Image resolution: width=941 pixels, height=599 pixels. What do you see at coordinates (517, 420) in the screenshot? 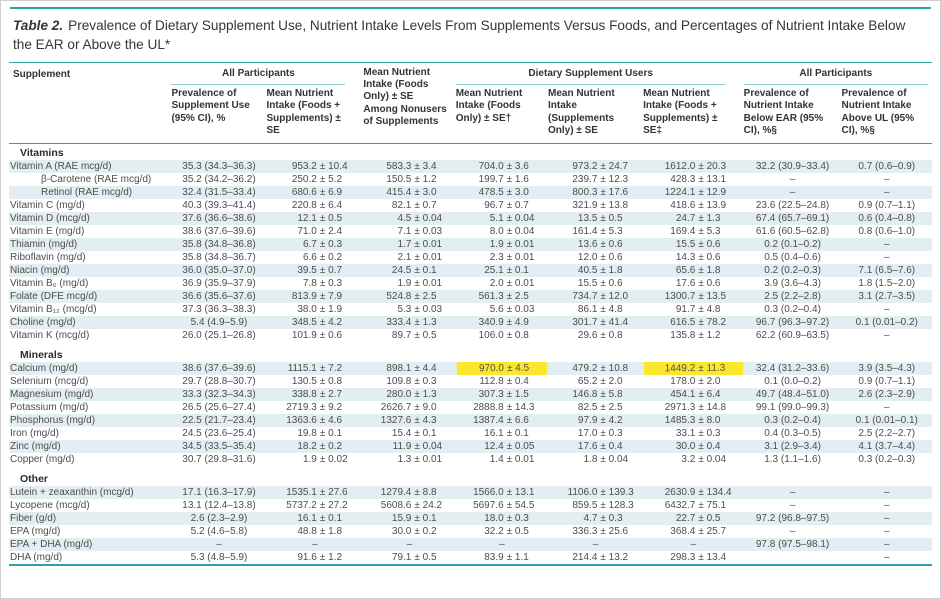
I see `value-se: ± 6.6` at bounding box center [517, 420].